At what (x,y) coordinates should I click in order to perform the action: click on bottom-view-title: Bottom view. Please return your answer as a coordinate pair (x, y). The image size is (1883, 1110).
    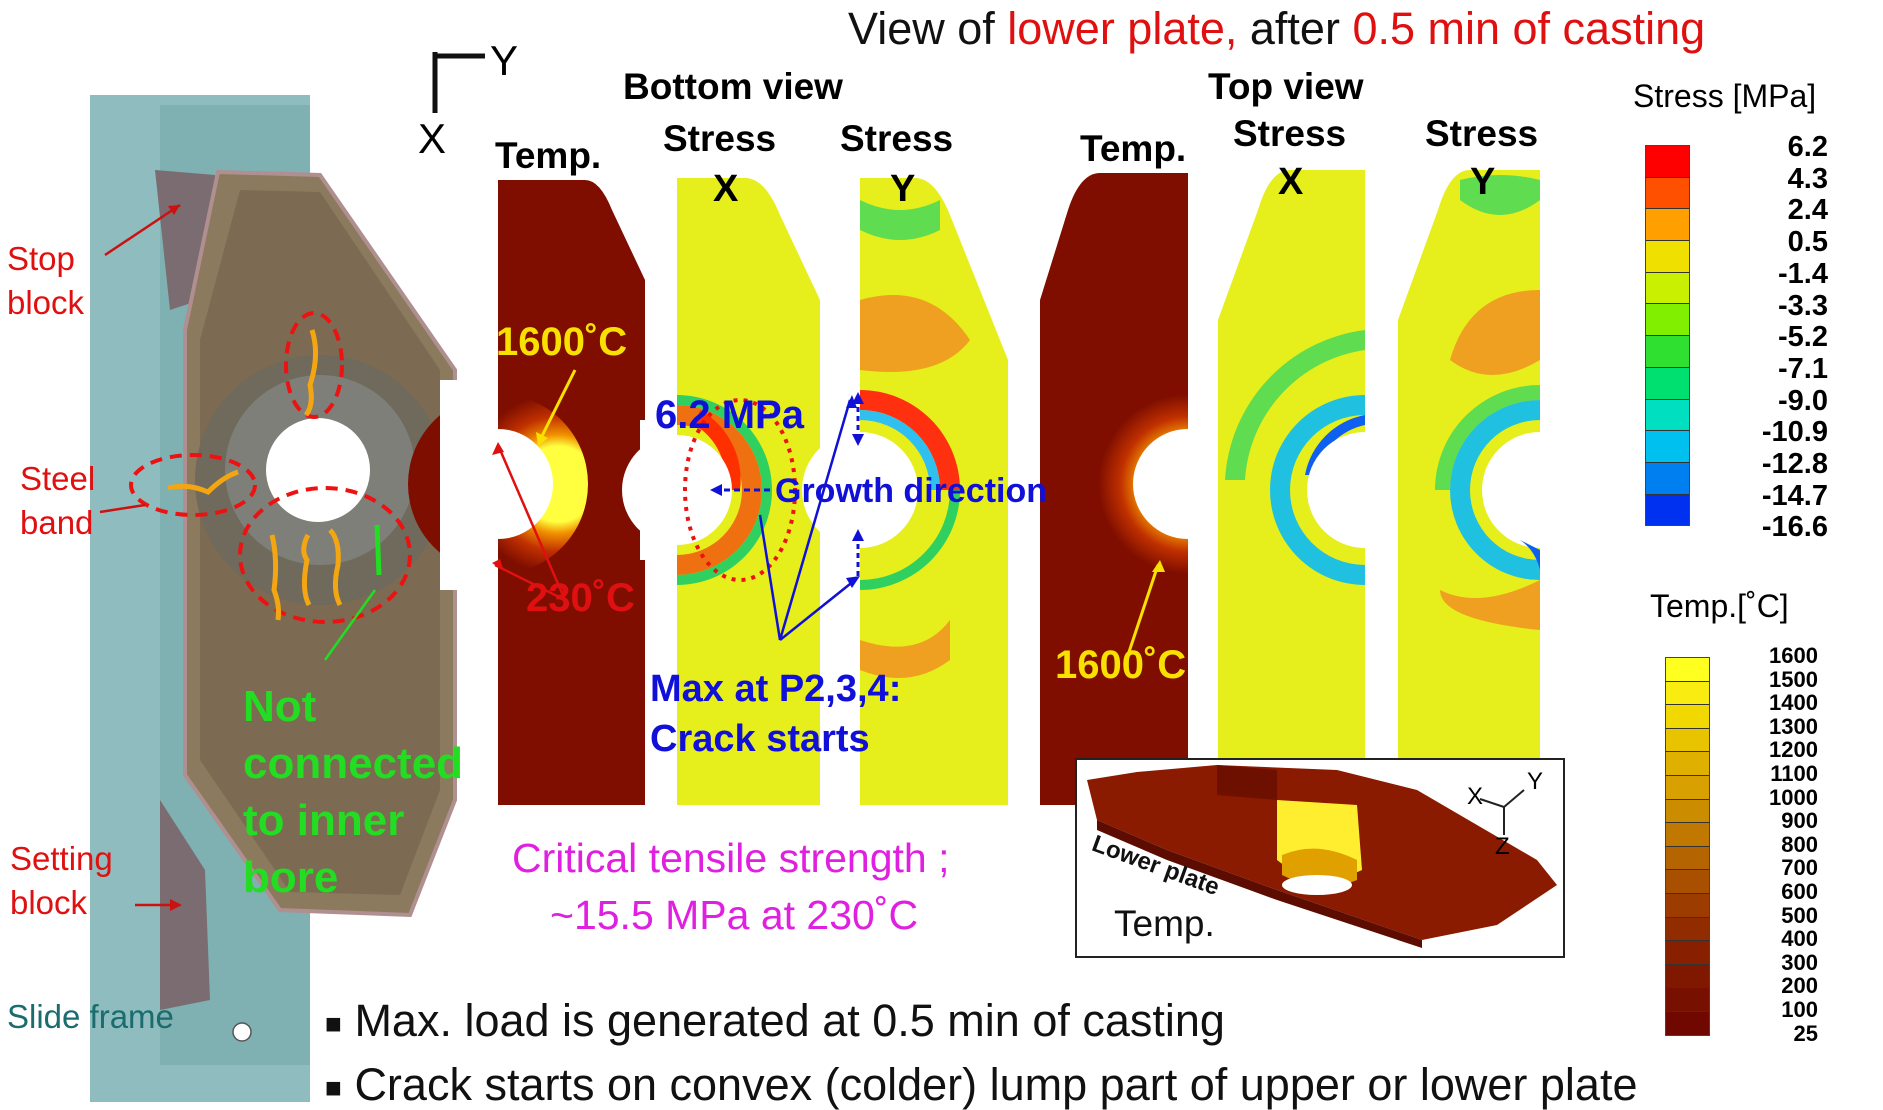
    Looking at the image, I should click on (733, 86).